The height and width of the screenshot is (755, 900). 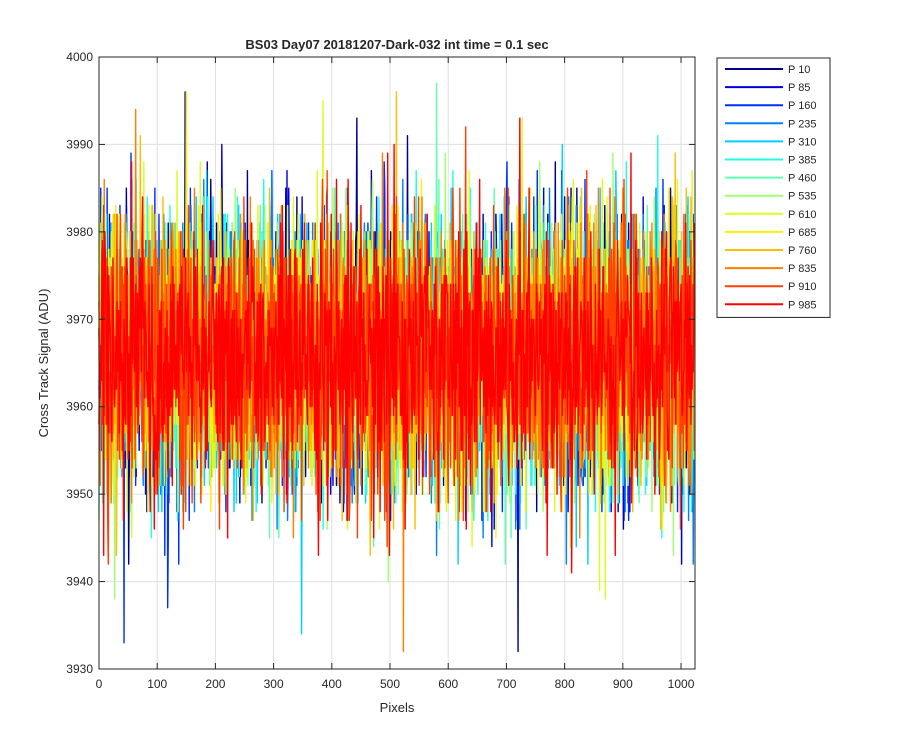 I want to click on x-tick-label: 100, so click(x=157, y=684).